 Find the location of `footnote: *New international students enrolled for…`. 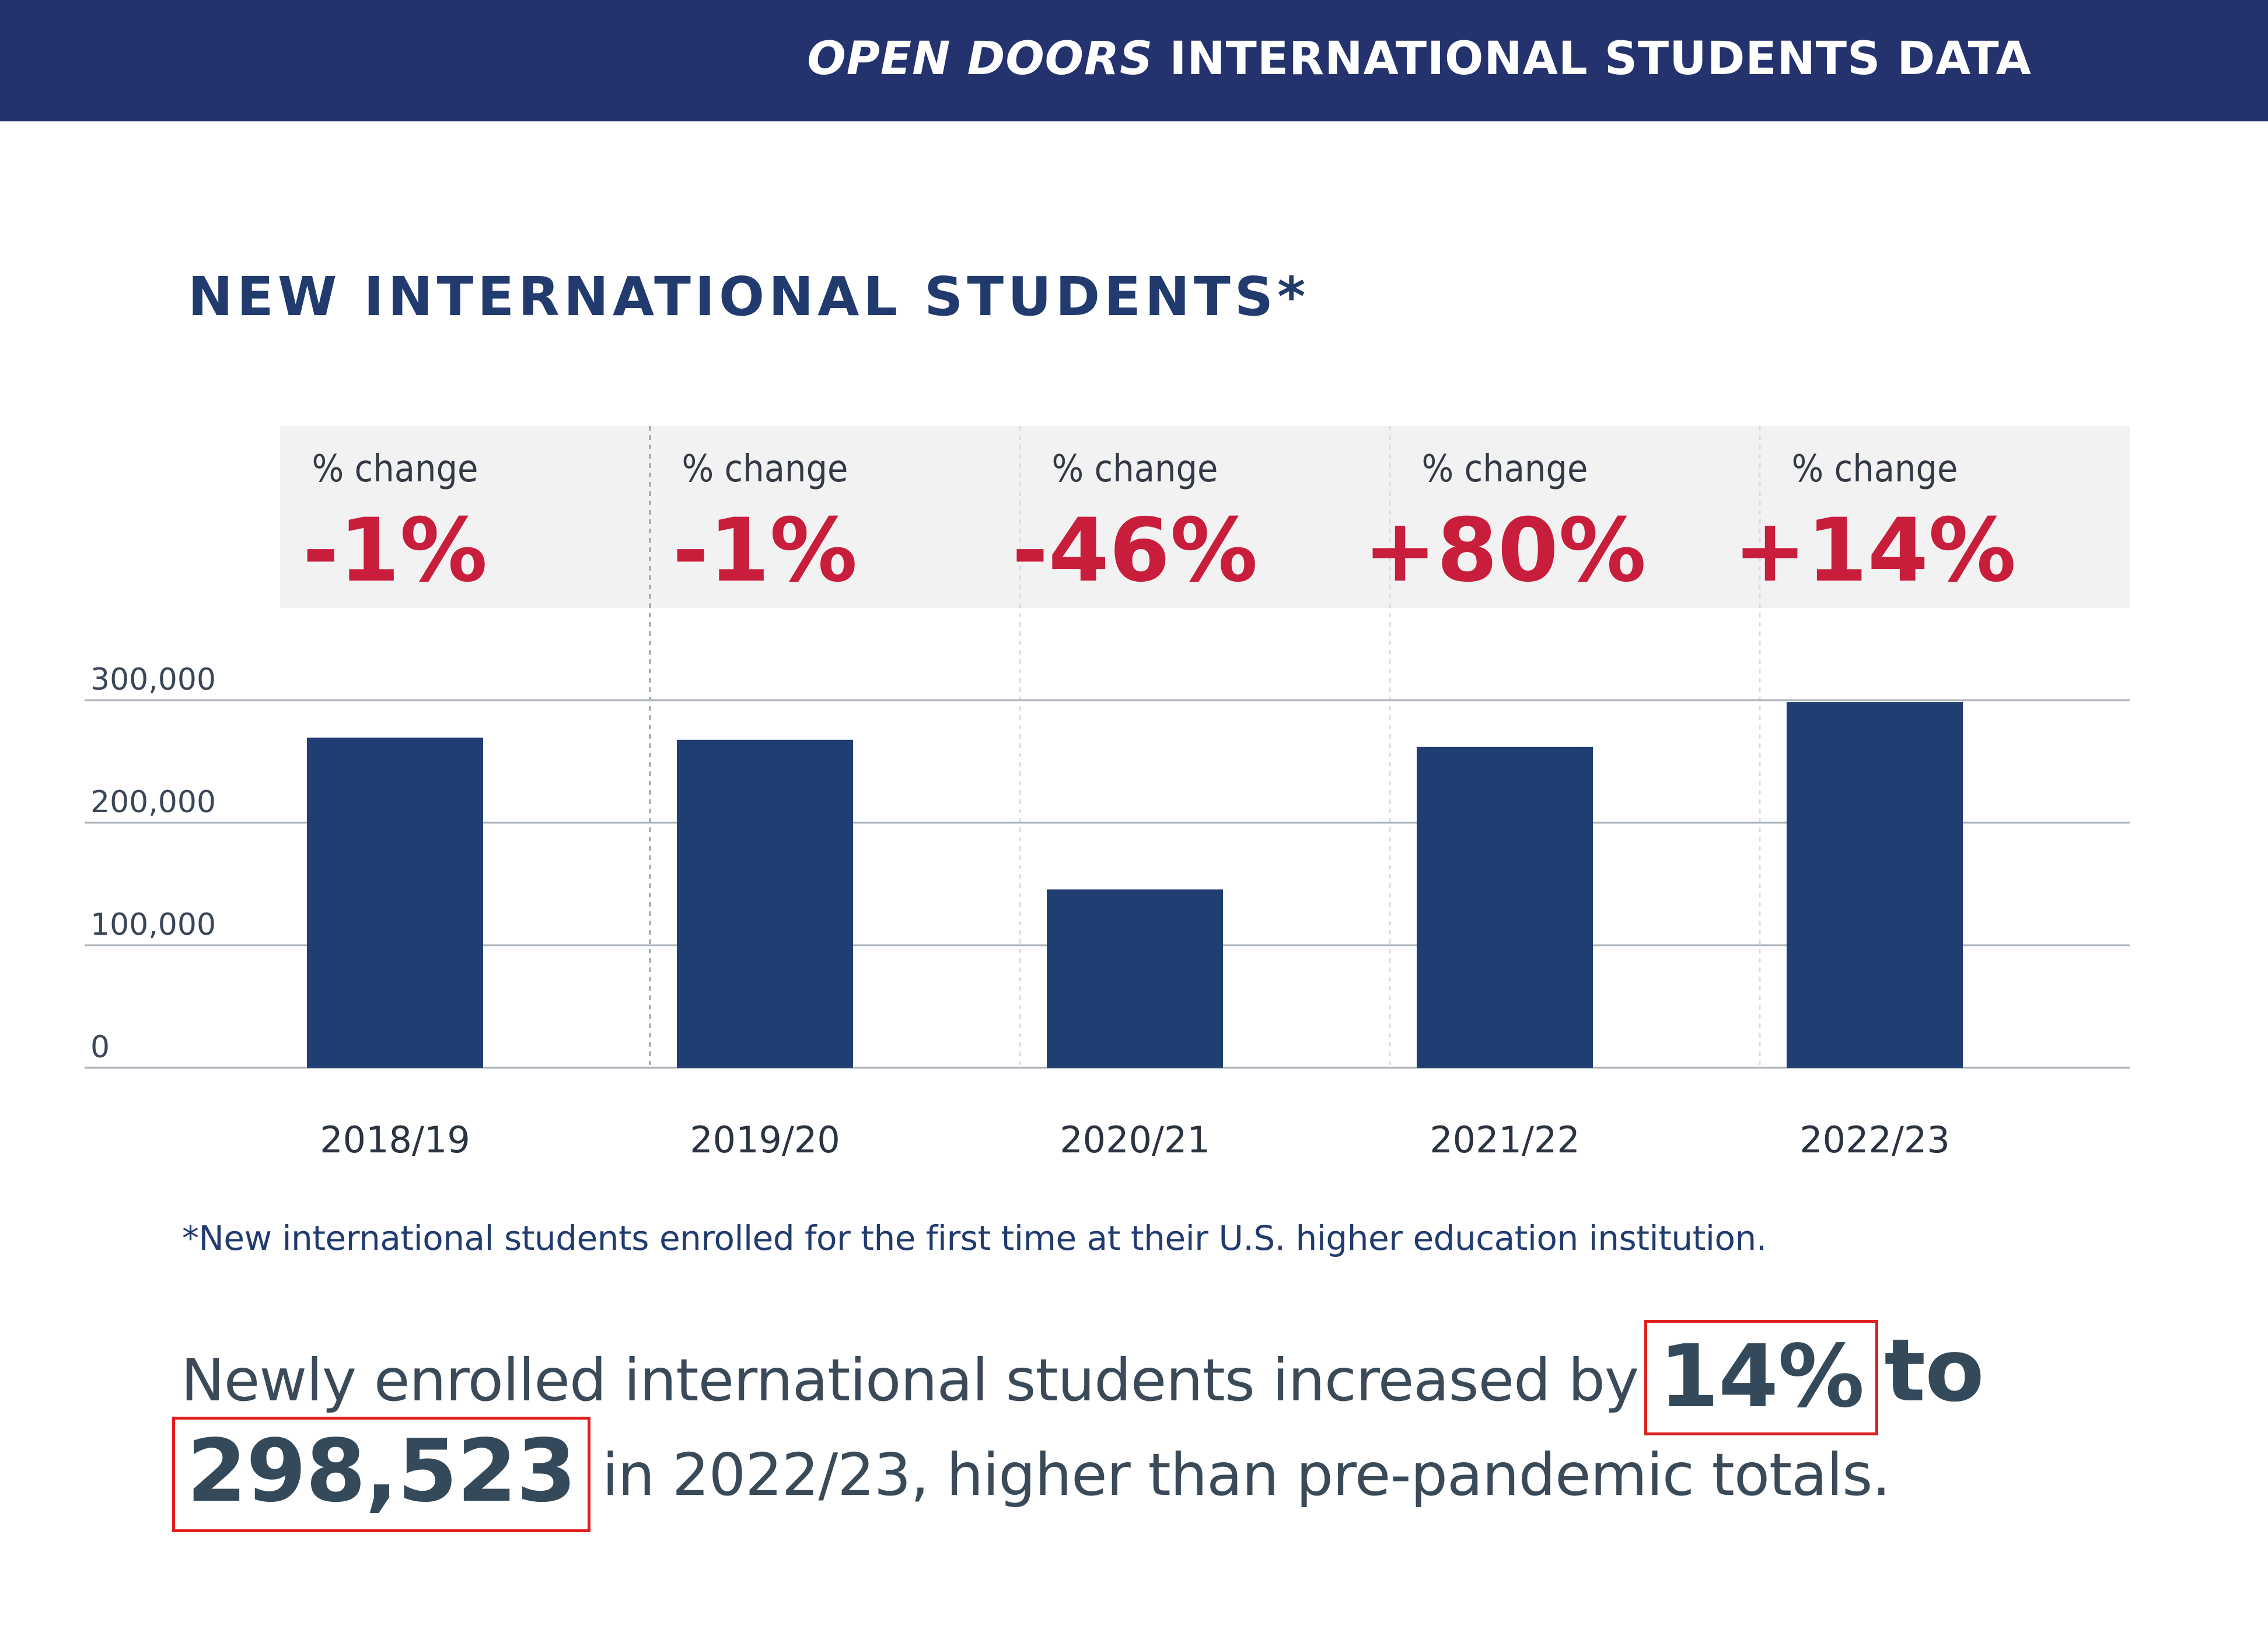

footnote: *New international students enrolled for… is located at coordinates (975, 1238).